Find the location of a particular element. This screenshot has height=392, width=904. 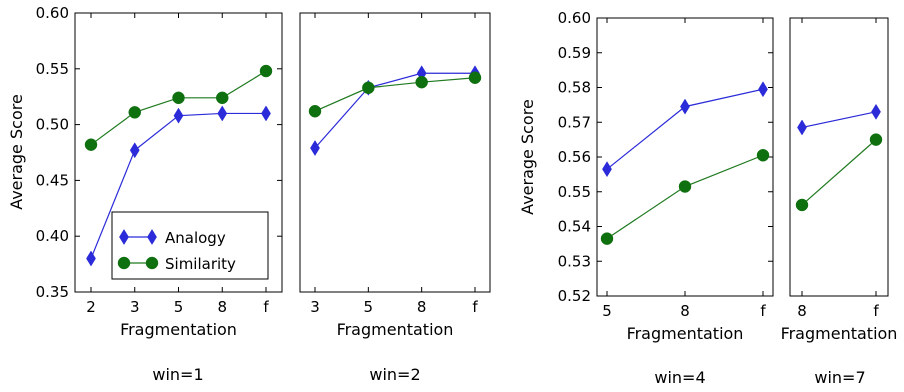

y-tick-label: 0.53 is located at coordinates (574, 261).